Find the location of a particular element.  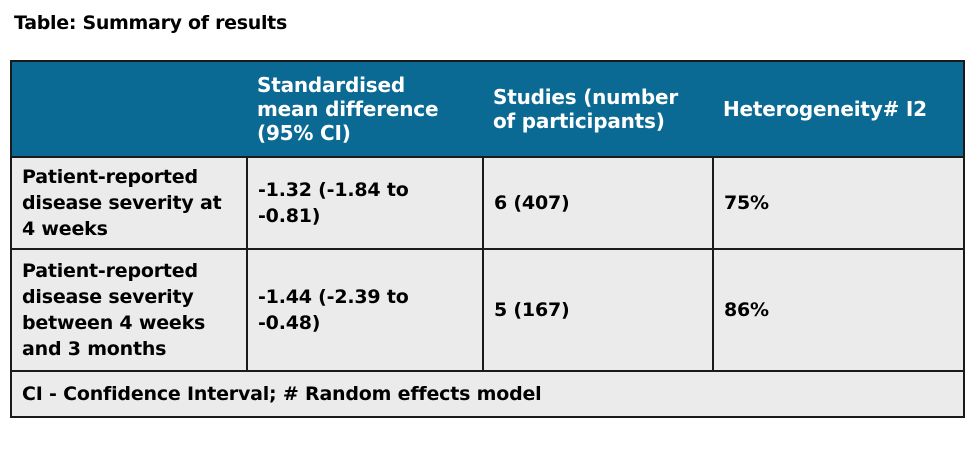

cell-smd: -1.44 (-2.39 to -0.48) is located at coordinates (365, 310).